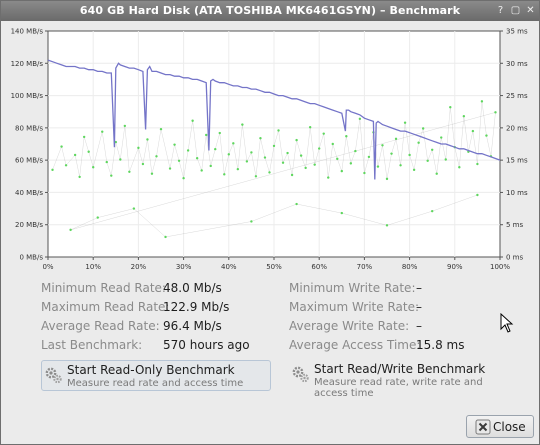  Describe the element at coordinates (515, 10) in the screenshot. I see `restore-button: ▢` at that location.